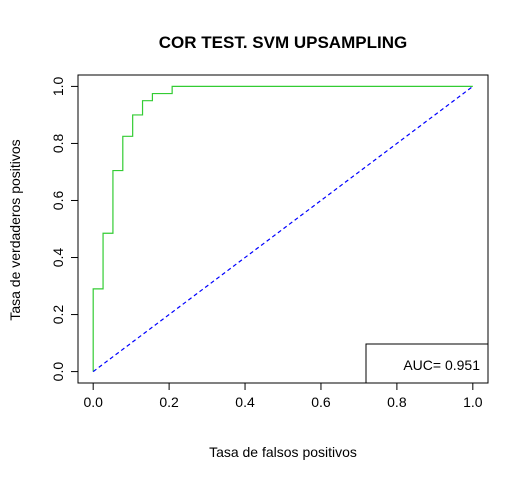 The image size is (529, 481). I want to click on y-axis-label: Tasa de verdaderos positivos, so click(15, 229).